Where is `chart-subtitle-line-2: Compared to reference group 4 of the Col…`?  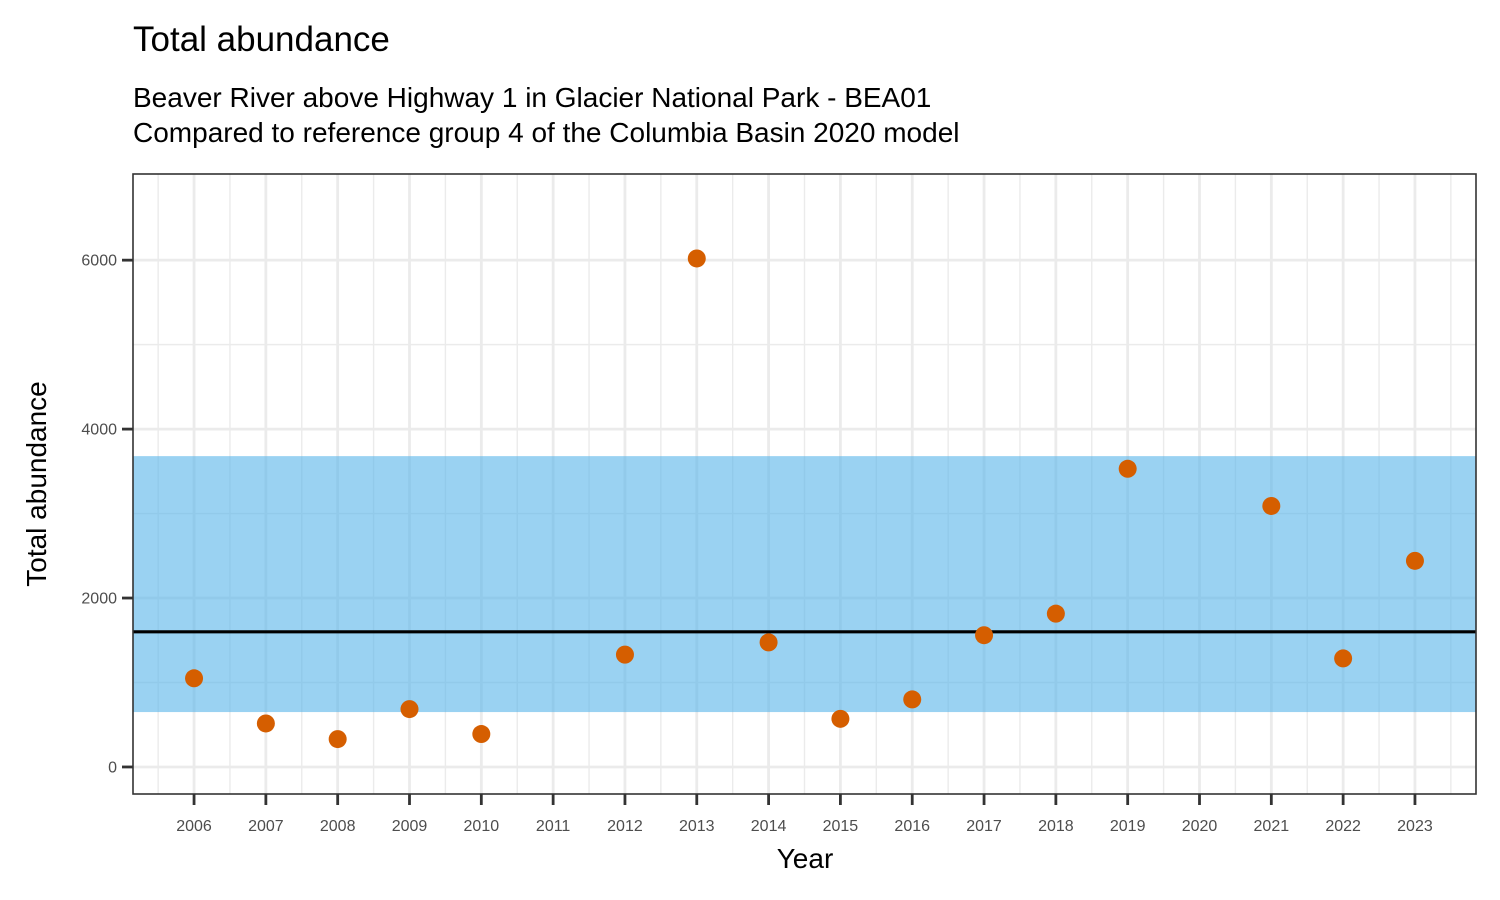
chart-subtitle-line-2: Compared to reference group 4 of the Col… is located at coordinates (546, 132).